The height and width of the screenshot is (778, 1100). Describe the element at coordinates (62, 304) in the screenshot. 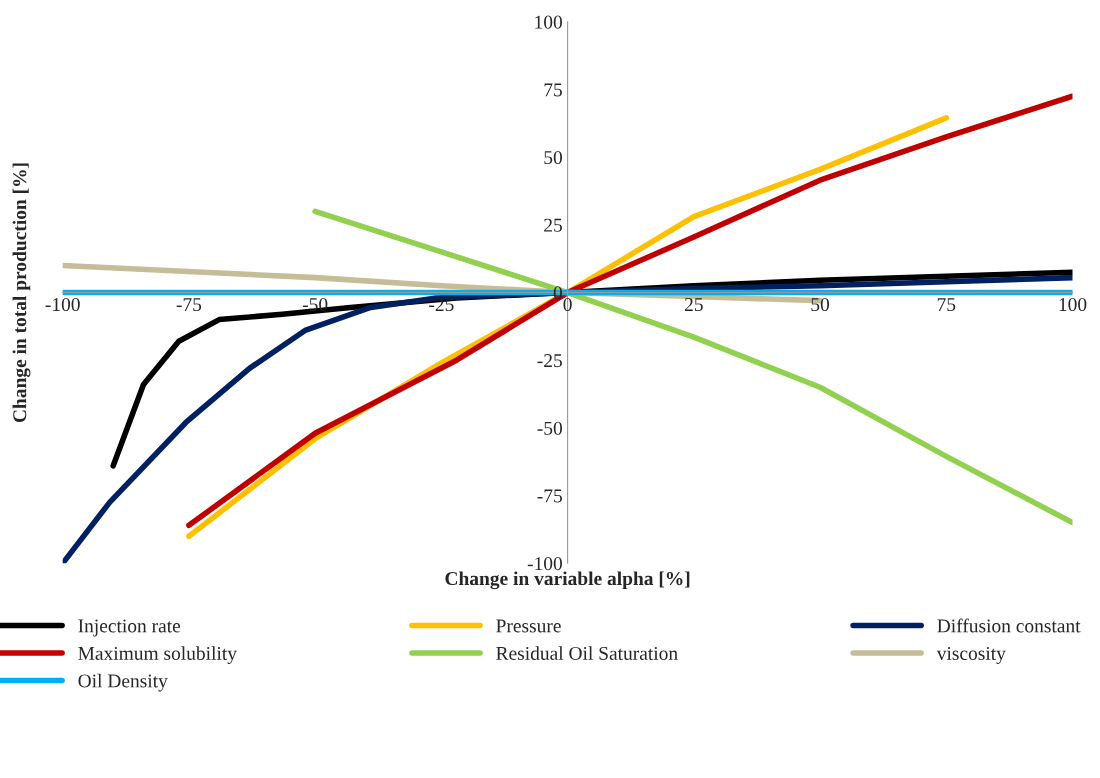

I see `x-tick-label: -100` at that location.